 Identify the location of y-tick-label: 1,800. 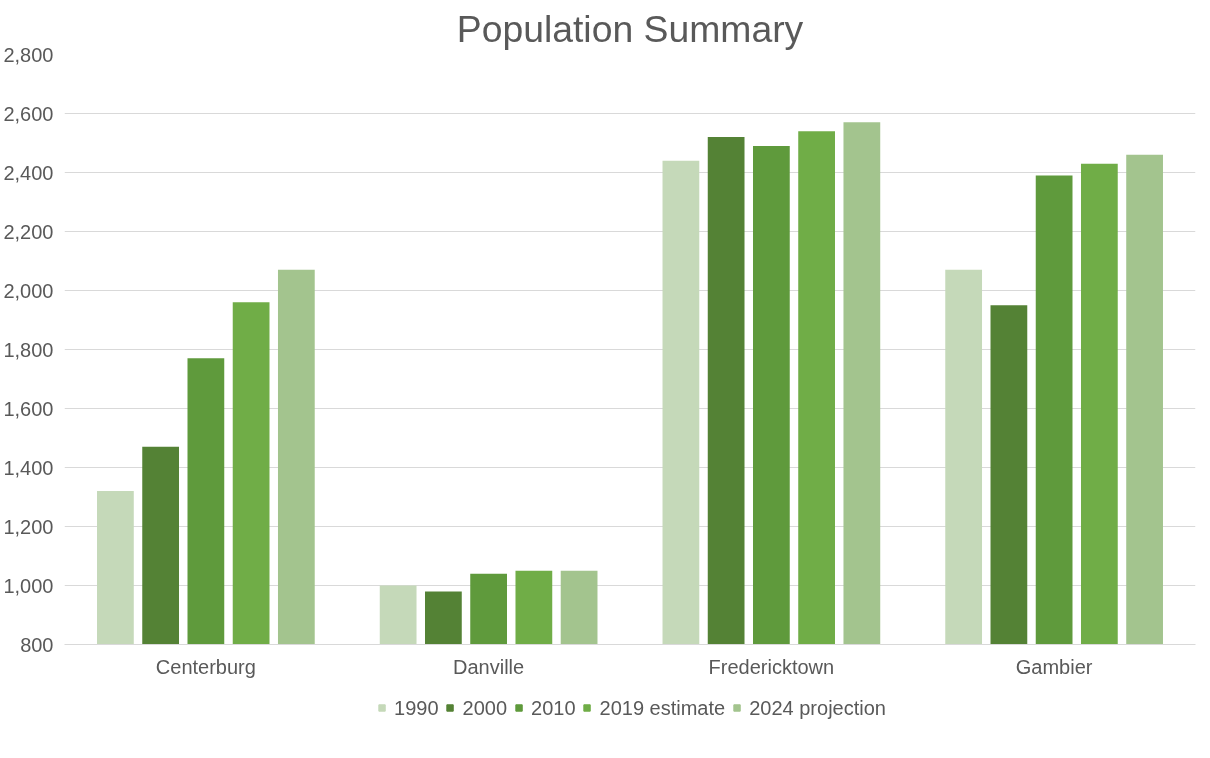
(28, 349).